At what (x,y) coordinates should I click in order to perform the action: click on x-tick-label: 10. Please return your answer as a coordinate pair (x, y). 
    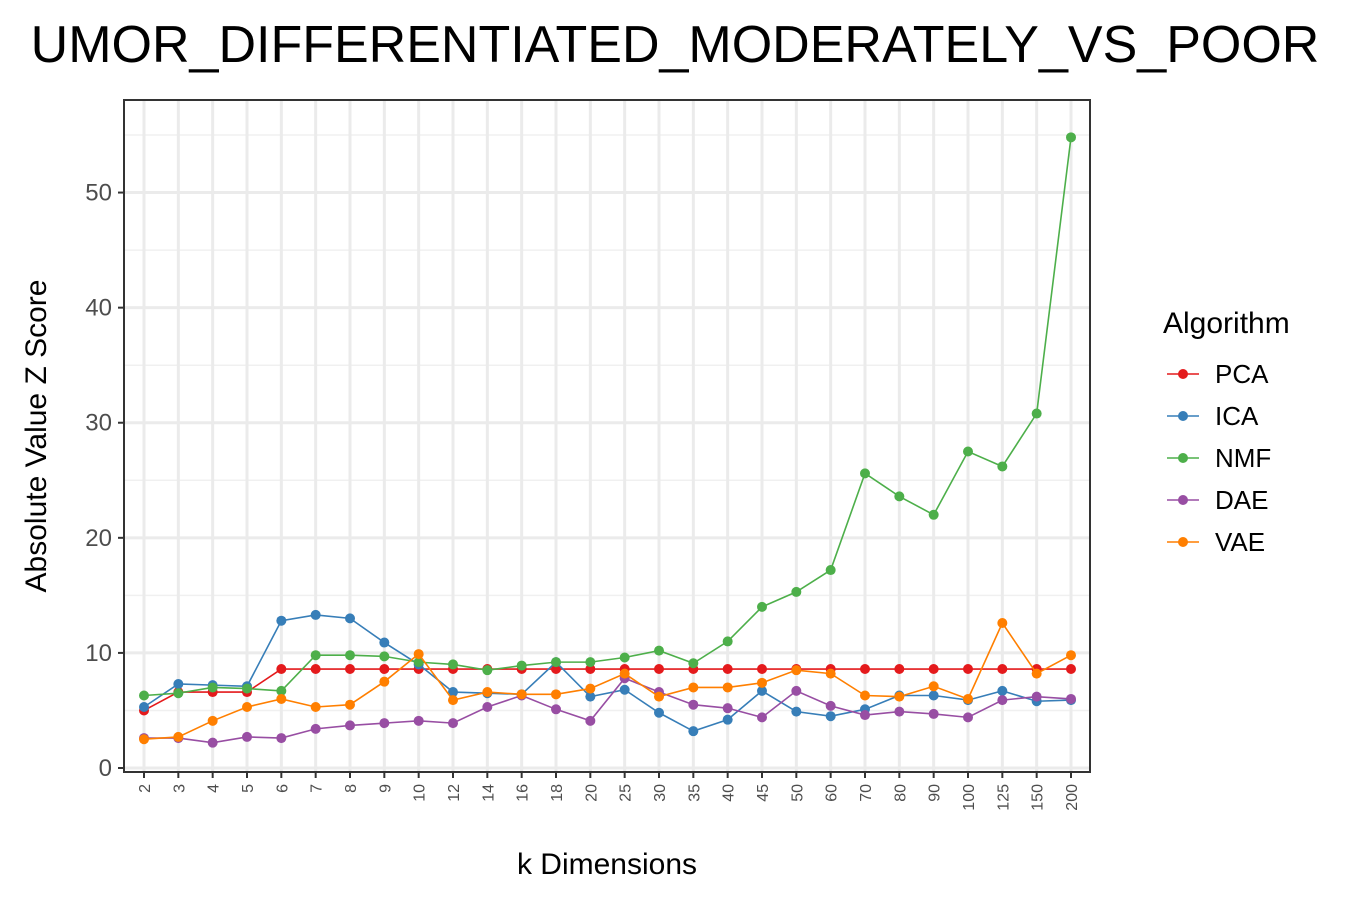
    Looking at the image, I should click on (420, 793).